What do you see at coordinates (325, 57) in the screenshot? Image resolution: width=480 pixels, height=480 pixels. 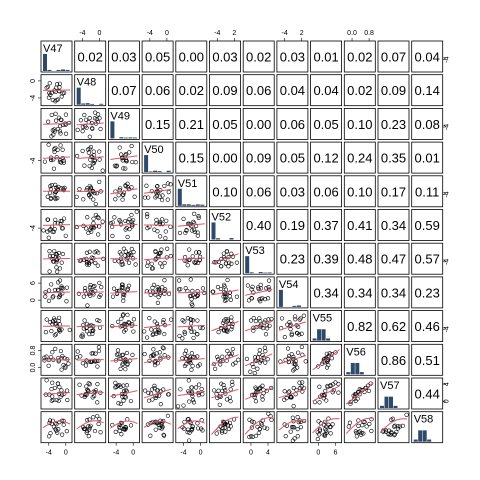 I see `correlation-label: 0.01` at bounding box center [325, 57].